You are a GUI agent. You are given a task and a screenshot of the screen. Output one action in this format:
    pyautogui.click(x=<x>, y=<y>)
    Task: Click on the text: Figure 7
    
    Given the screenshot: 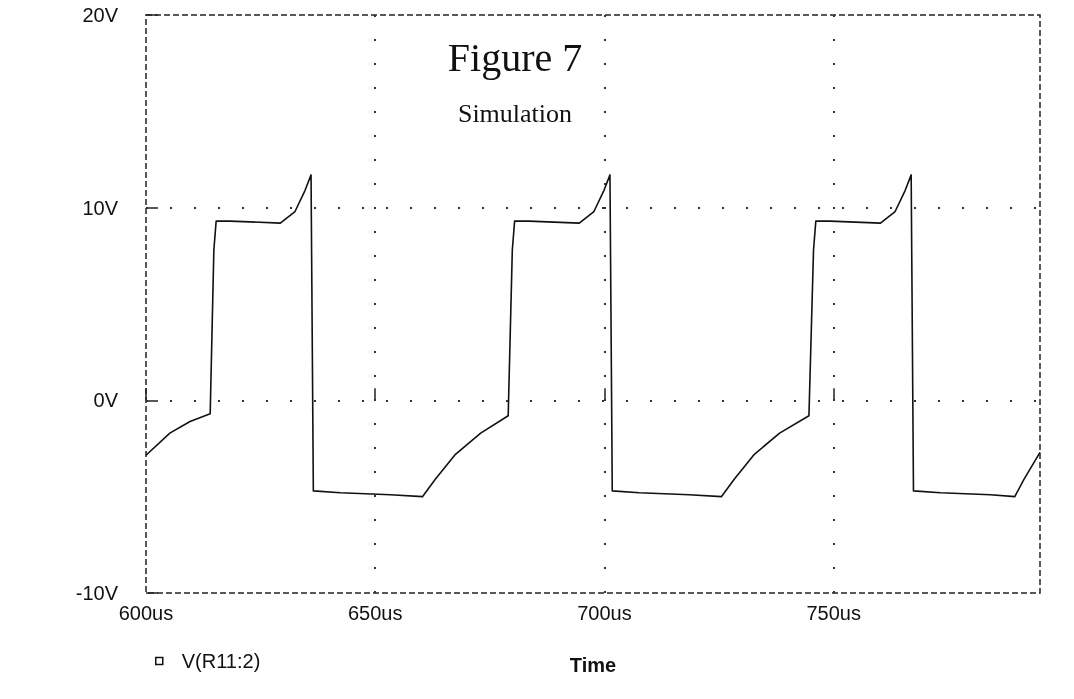 What is the action you would take?
    pyautogui.click(x=515, y=57)
    